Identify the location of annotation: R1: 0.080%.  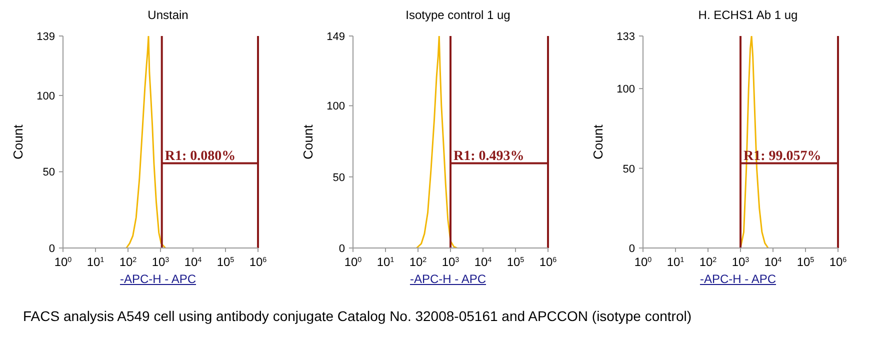
(200, 156).